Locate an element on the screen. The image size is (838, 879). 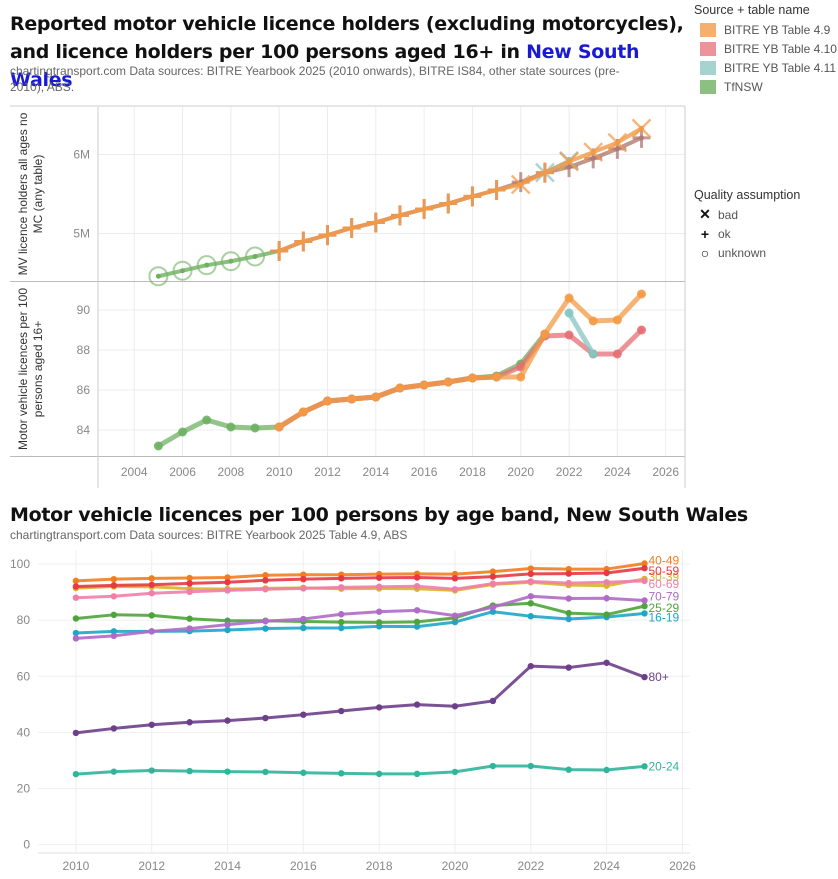
series-line-80+ is located at coordinates (360, 698).